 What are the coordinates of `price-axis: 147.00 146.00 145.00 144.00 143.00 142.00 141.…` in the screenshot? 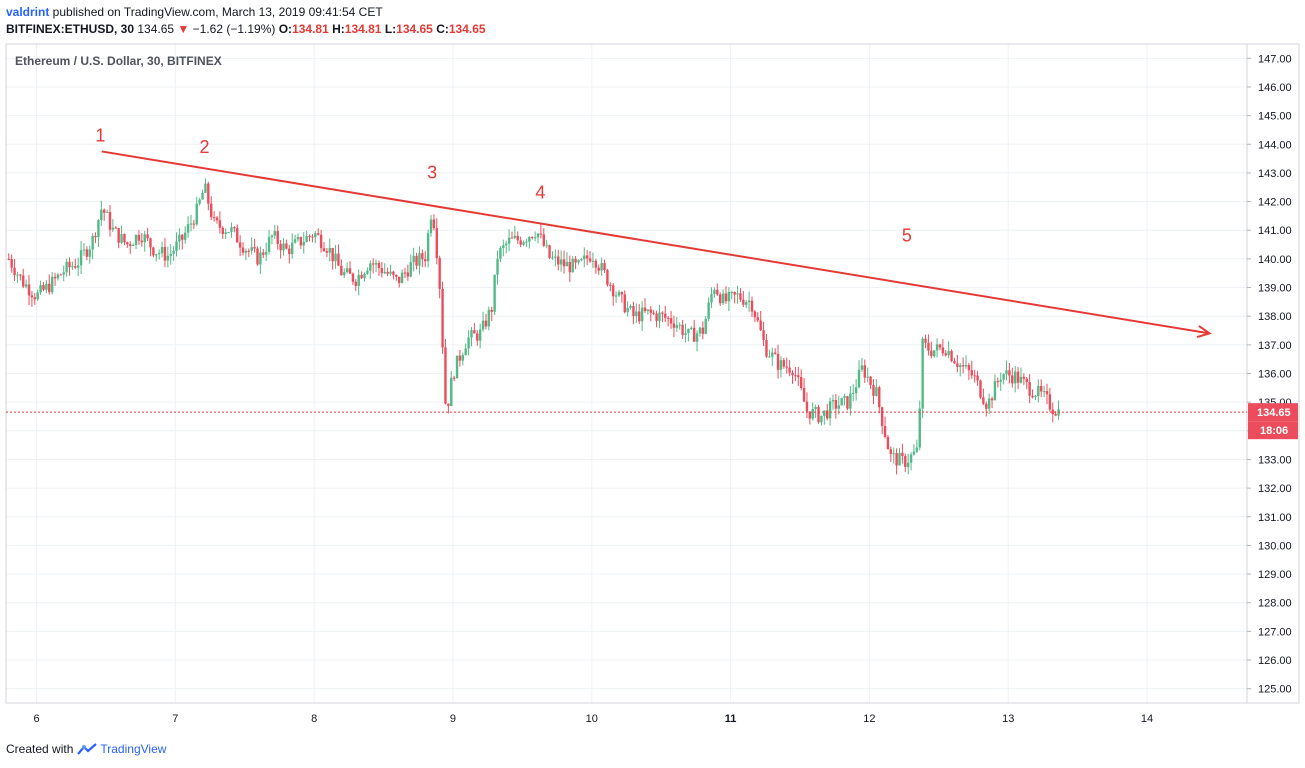 It's located at (1272, 374).